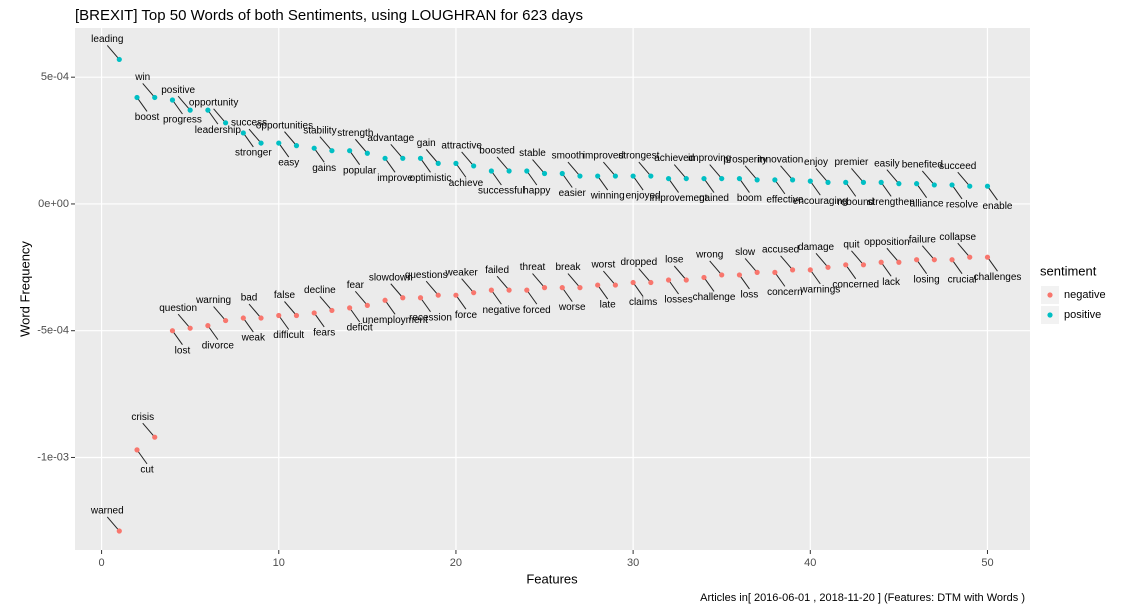 This screenshot has height=615, width=1123. What do you see at coordinates (395, 178) in the screenshot?
I see `point-label: improve` at bounding box center [395, 178].